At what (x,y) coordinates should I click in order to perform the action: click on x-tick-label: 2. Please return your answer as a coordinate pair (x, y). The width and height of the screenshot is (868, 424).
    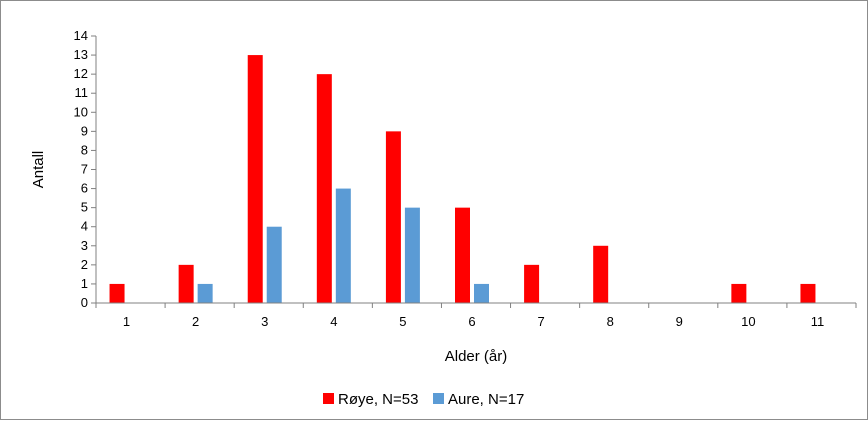
    Looking at the image, I should click on (195, 321).